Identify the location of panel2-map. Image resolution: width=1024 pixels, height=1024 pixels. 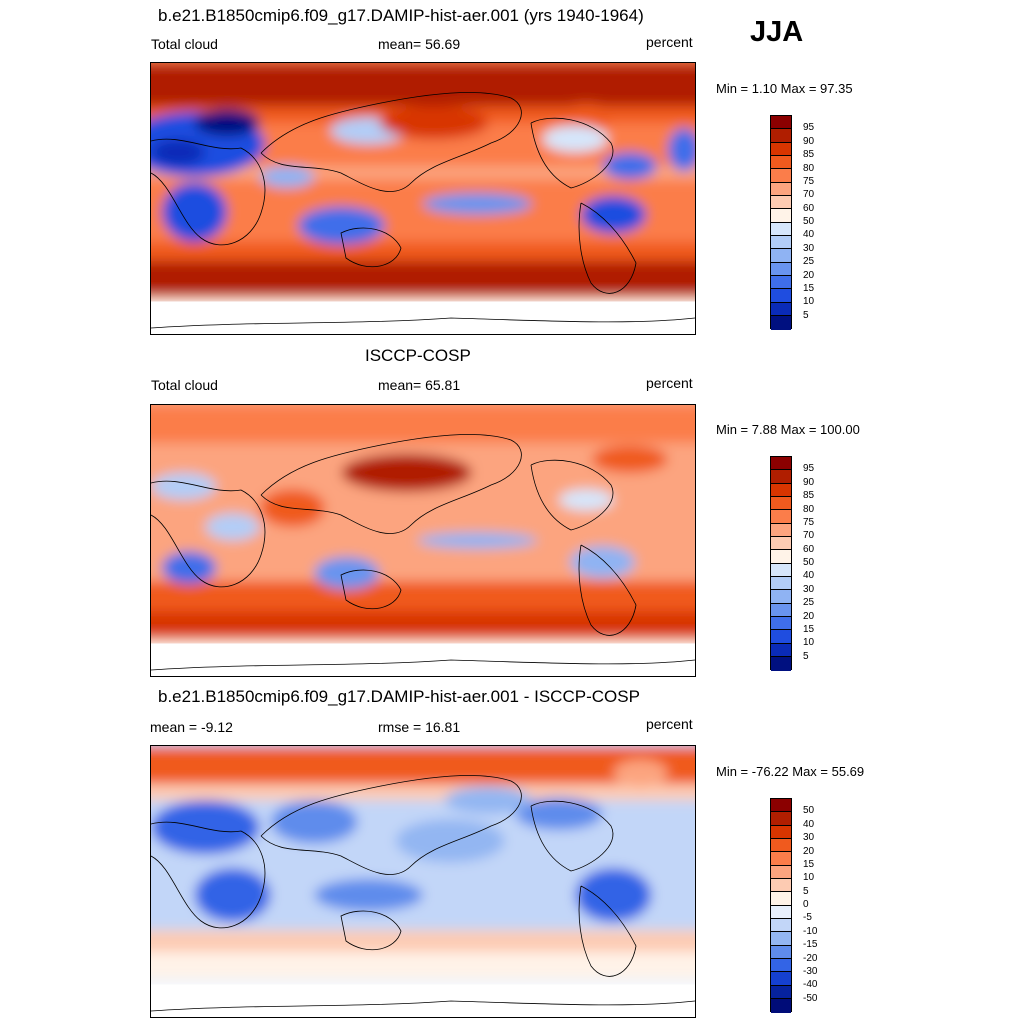
(423, 540).